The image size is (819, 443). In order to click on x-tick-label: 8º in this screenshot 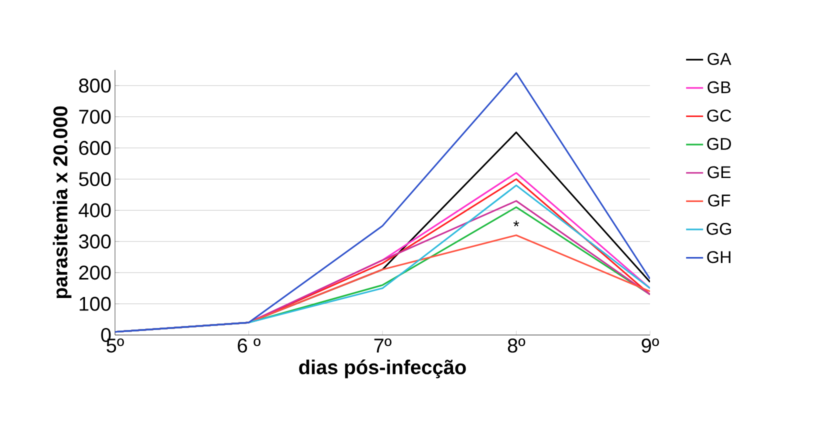, I will do `click(517, 345)`.